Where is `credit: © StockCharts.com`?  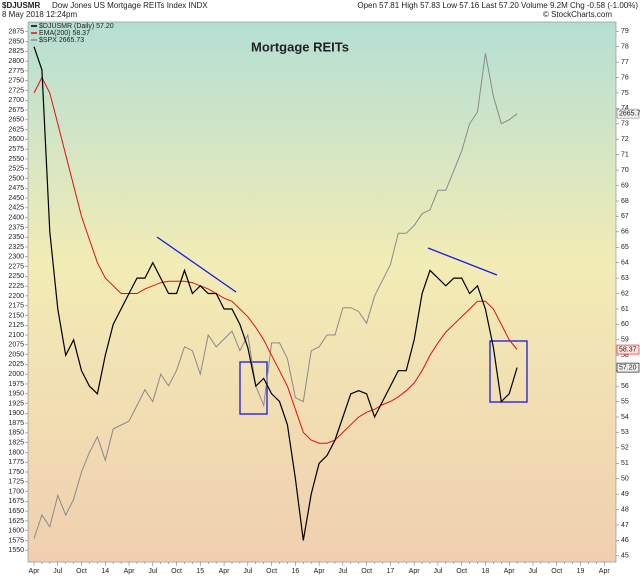 credit: © StockCharts.com is located at coordinates (577, 14).